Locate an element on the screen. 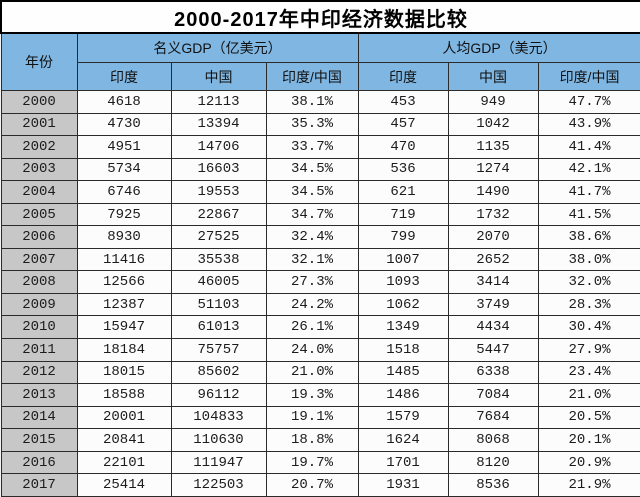  gdp-china-cell: 16603 is located at coordinates (218, 169).